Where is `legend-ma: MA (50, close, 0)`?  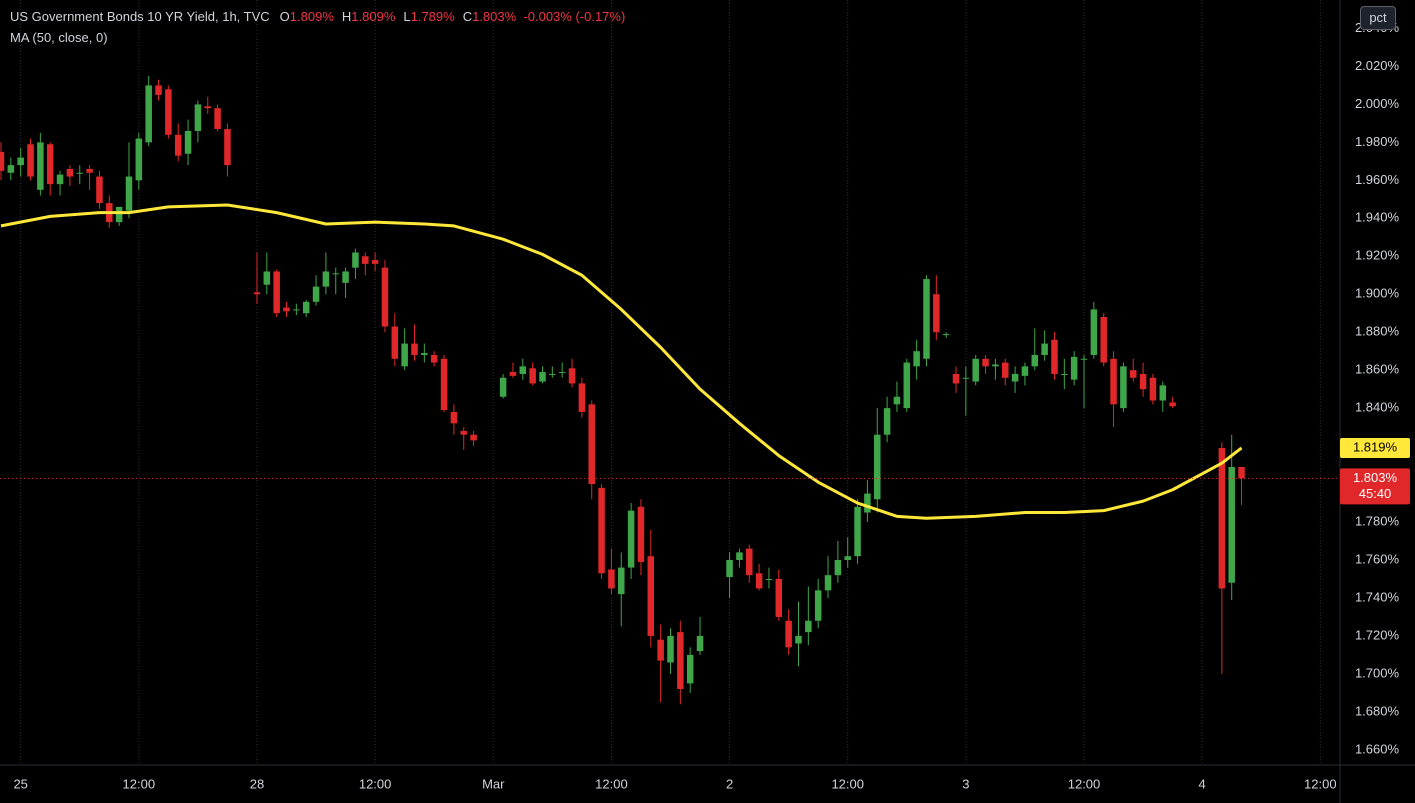
legend-ma: MA (50, close, 0) is located at coordinates (59, 37).